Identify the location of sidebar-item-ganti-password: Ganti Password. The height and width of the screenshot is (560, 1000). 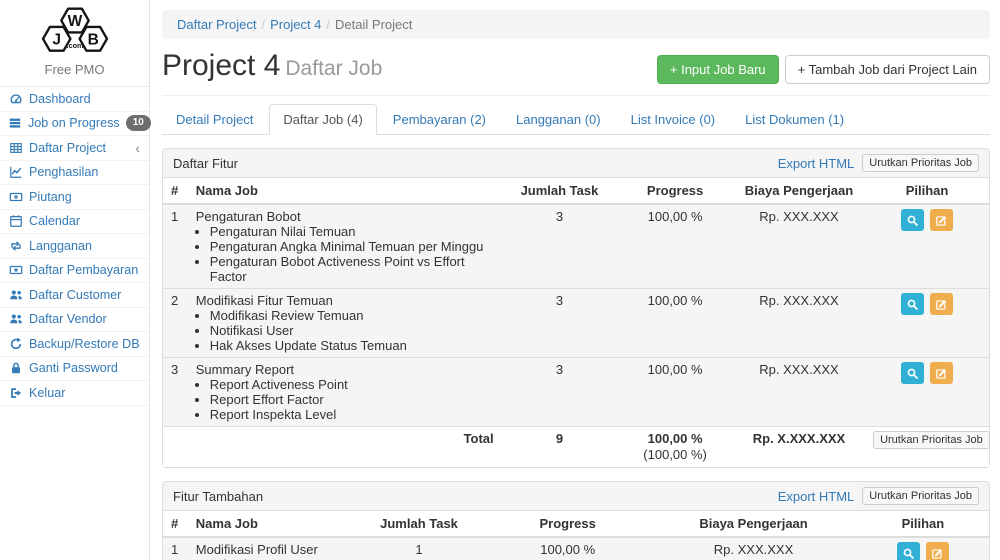
(74, 369).